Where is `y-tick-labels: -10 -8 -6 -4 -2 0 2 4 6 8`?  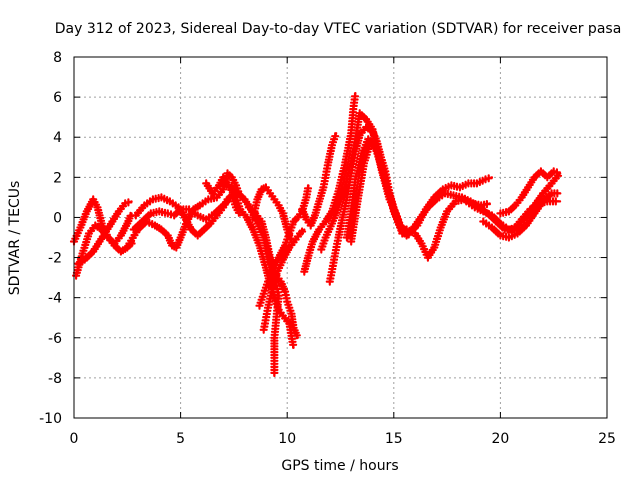
y-tick-labels: -10 -8 -6 -4 -2 0 2 4 6 8 is located at coordinates (50, 238).